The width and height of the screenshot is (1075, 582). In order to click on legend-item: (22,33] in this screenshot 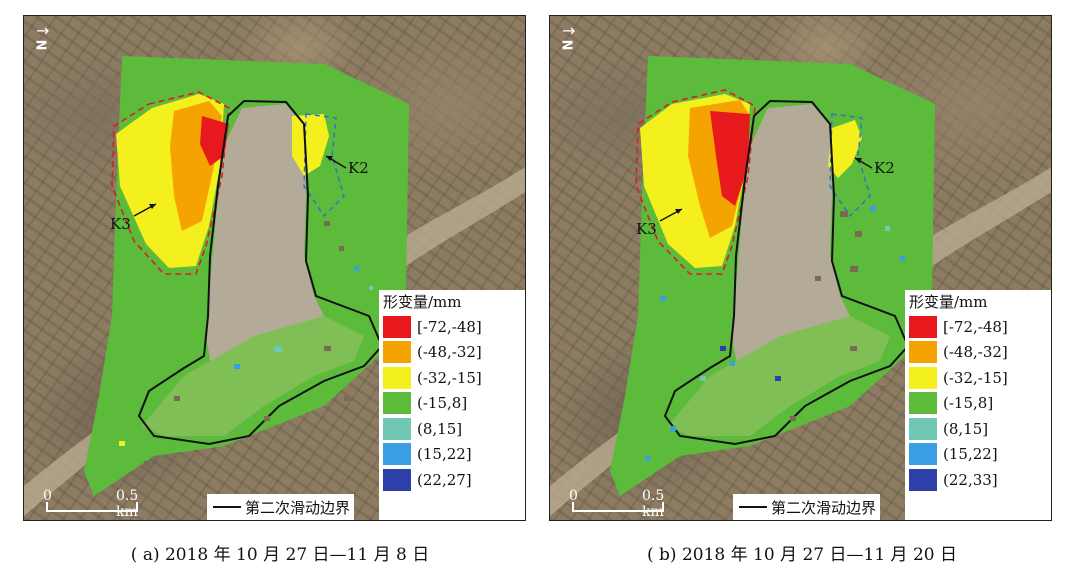, I will do `click(980, 480)`.